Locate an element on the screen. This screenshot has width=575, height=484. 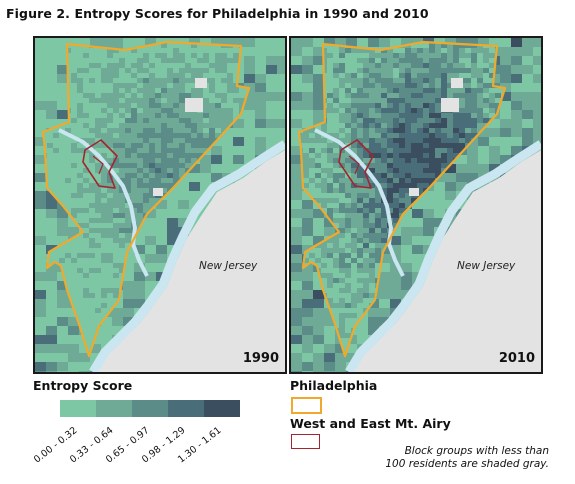
year-label-1990: 1990 is located at coordinates (260, 358).